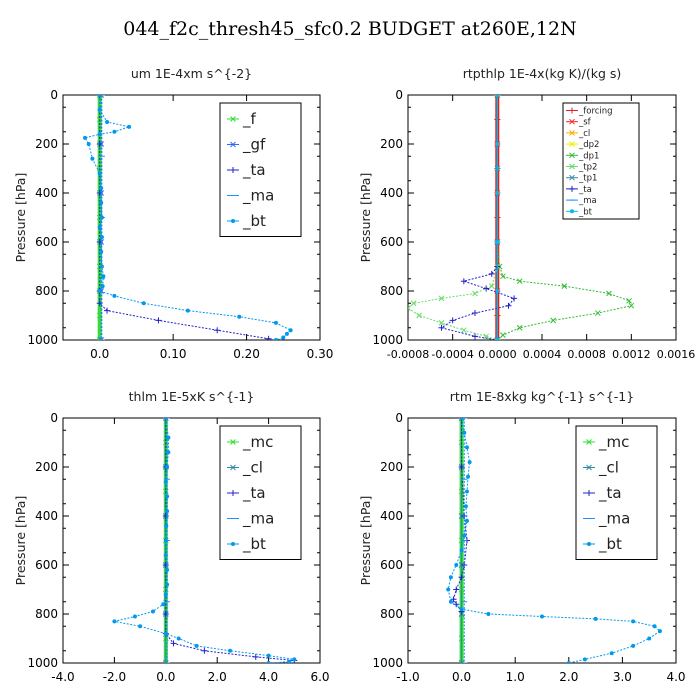 The width and height of the screenshot is (700, 700). Describe the element at coordinates (387, 340) in the screenshot. I see `y-tick-label: 1000` at that location.